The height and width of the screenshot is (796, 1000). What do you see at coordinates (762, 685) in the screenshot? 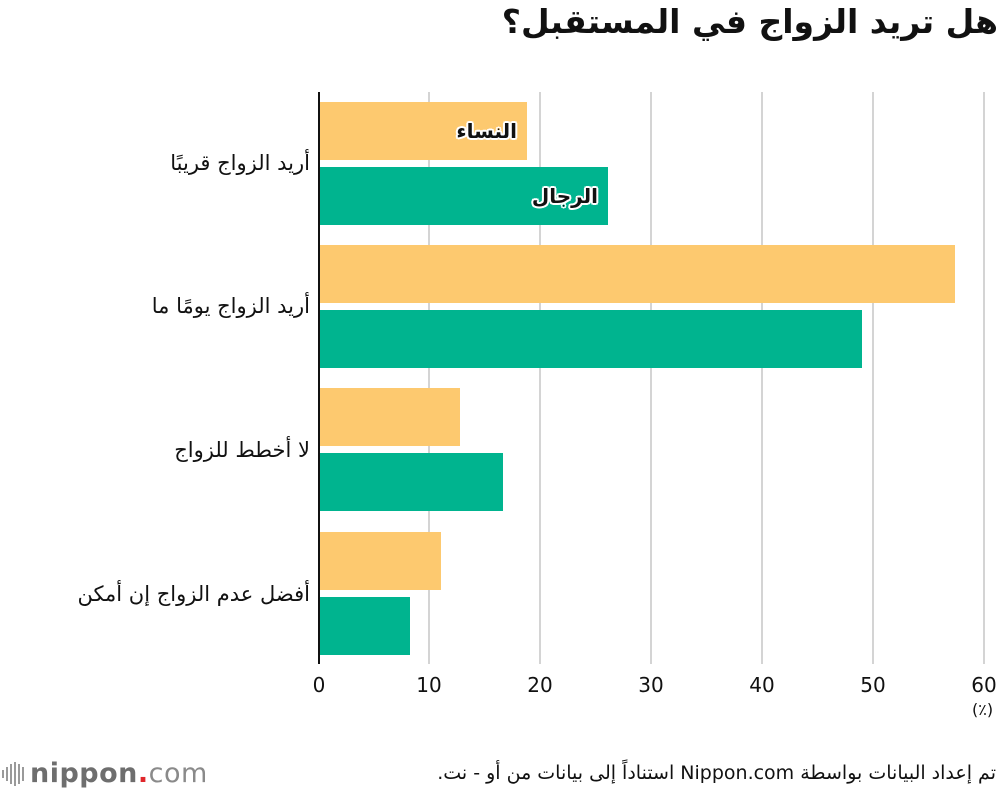
I see `x-tick-40: 40` at bounding box center [762, 685].